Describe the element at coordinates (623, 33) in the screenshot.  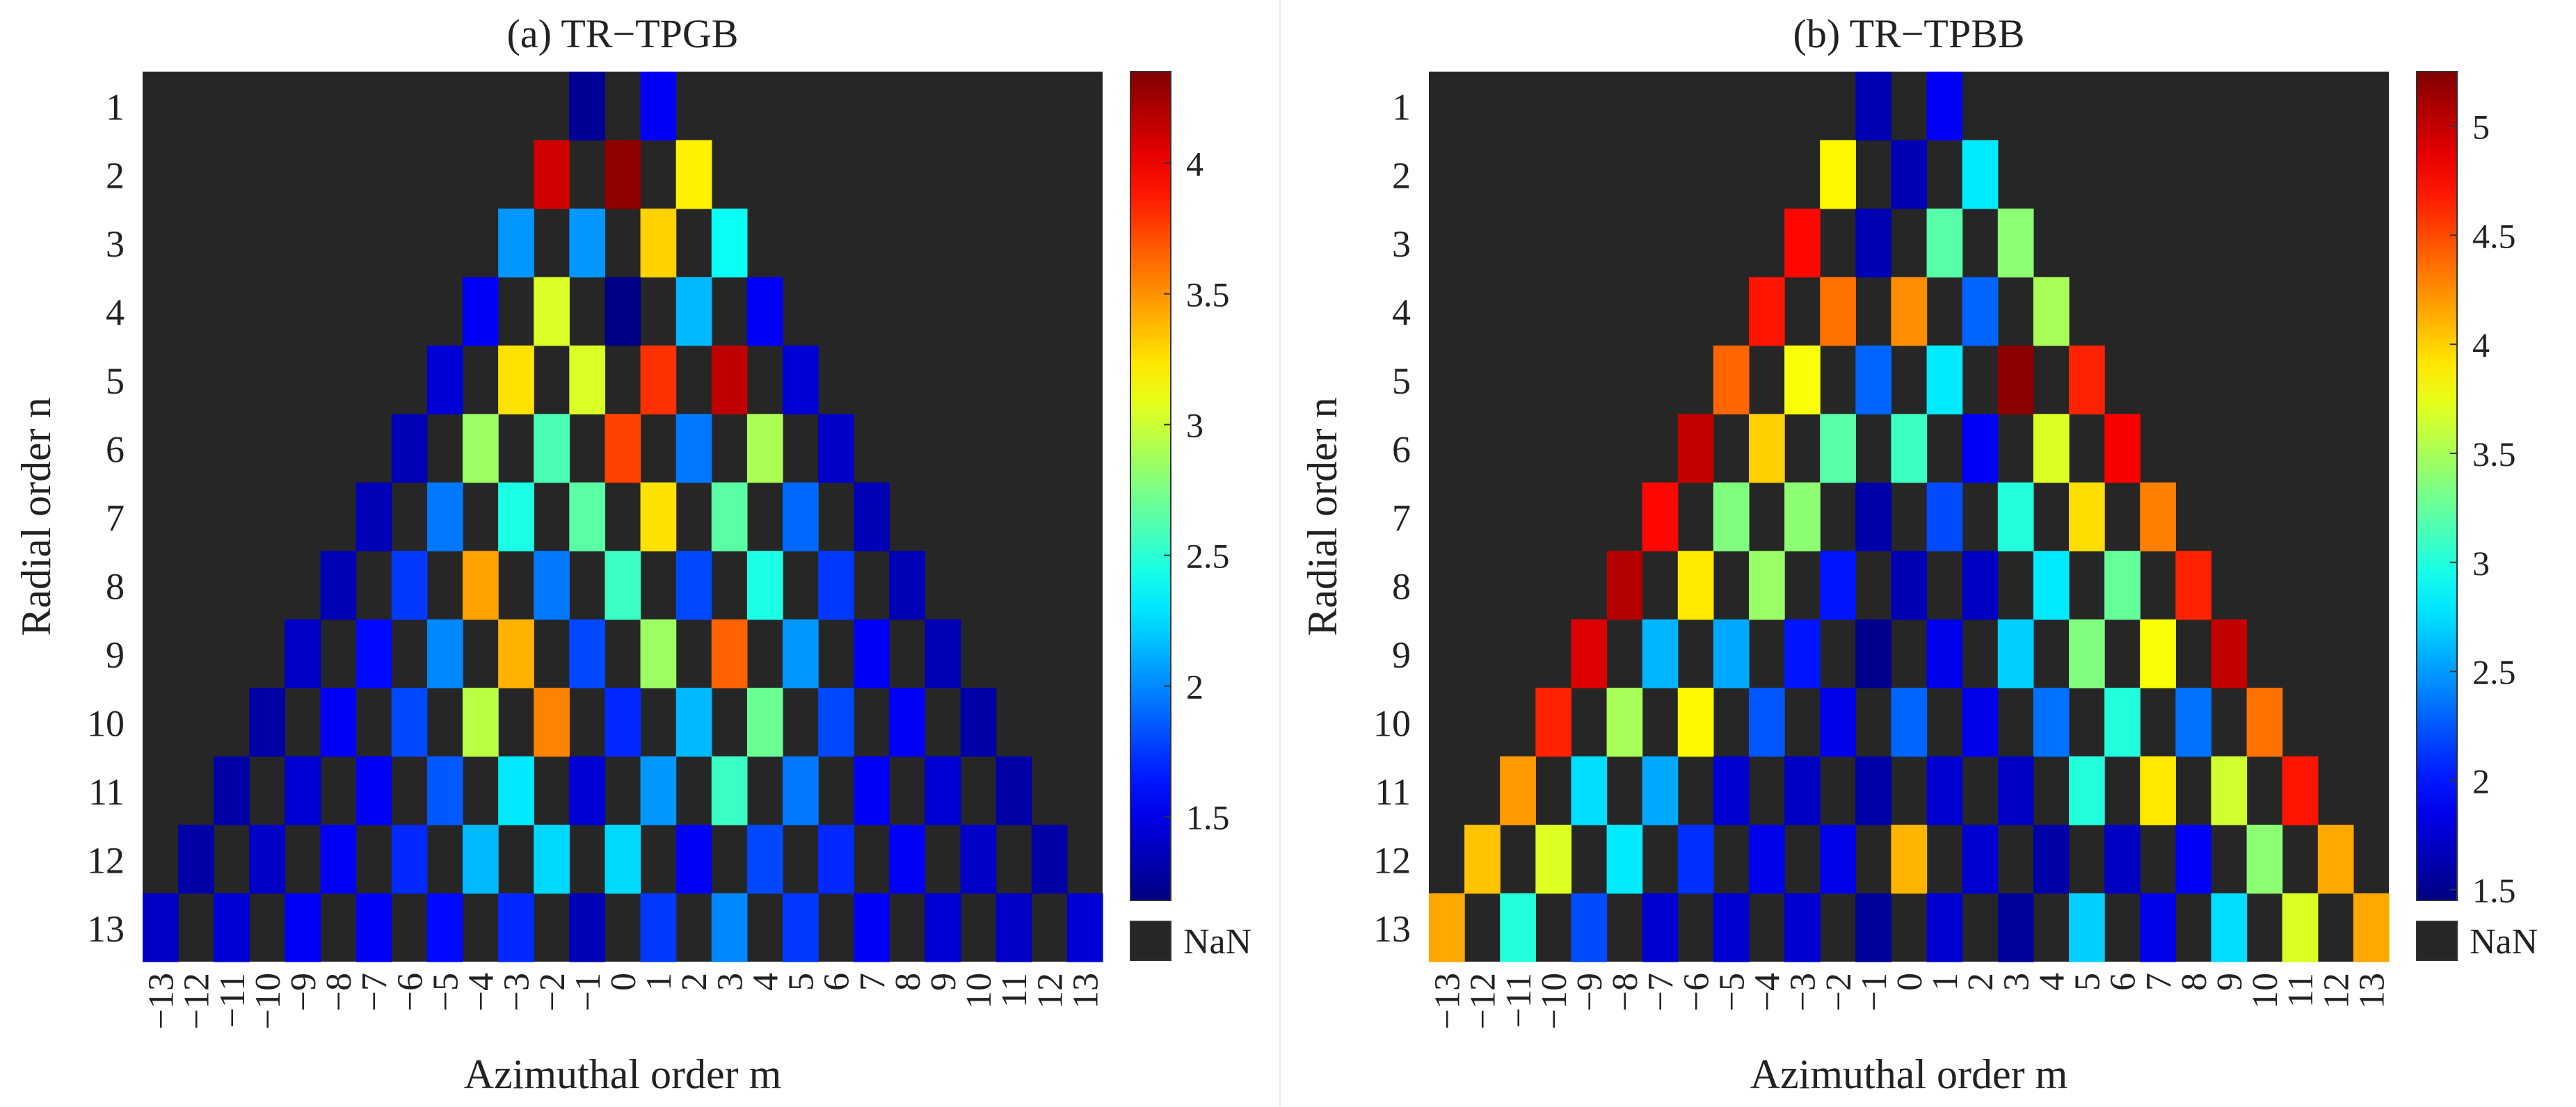
I see `chart-title: (a) TR−TPGB` at that location.